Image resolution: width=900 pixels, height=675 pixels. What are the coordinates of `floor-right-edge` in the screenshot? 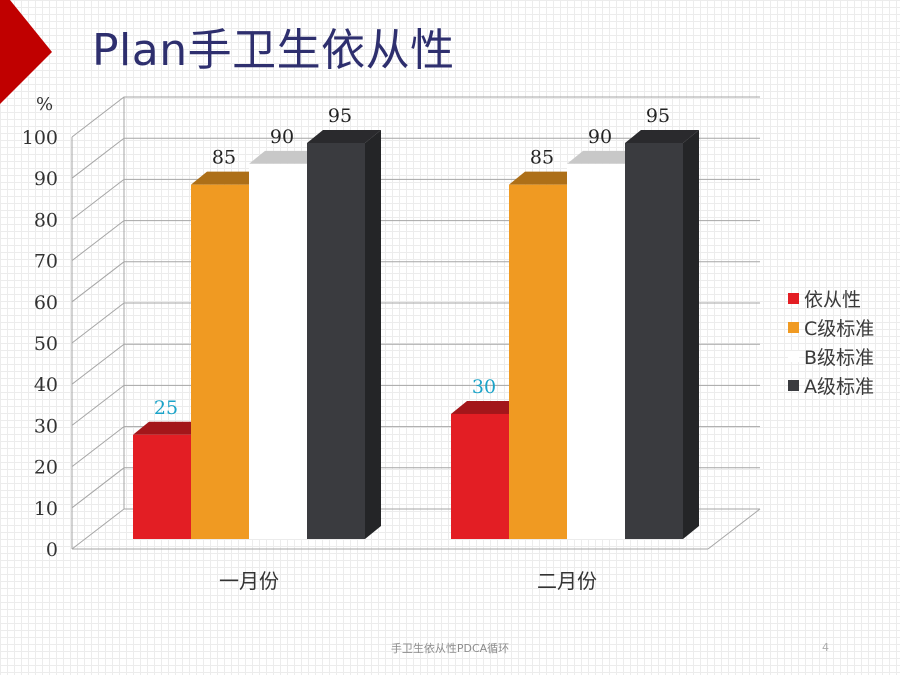 It's located at (734, 529).